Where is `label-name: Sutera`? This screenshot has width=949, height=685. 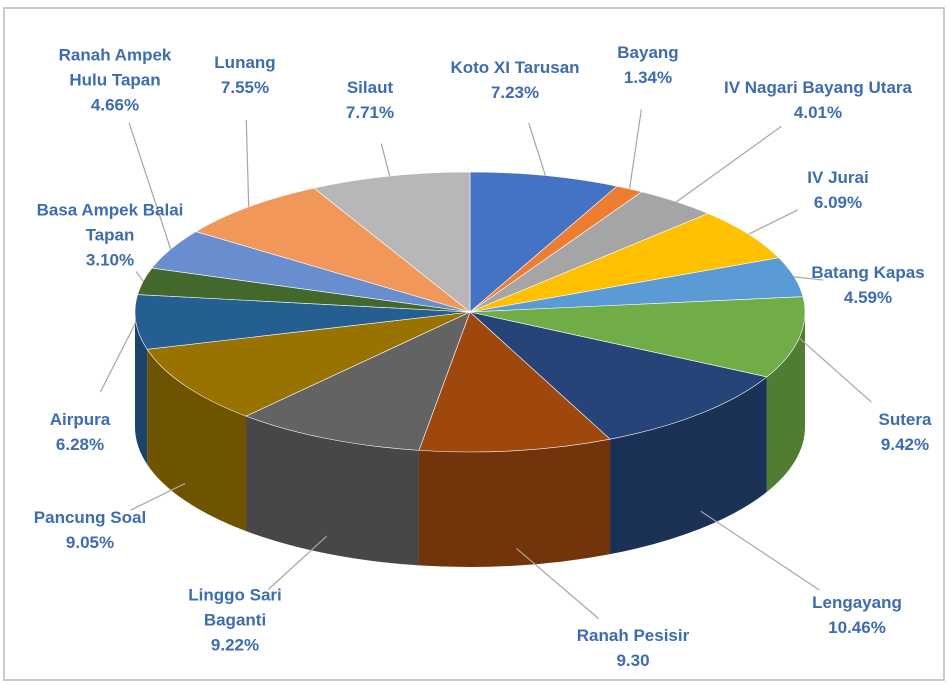
label-name: Sutera is located at coordinates (905, 419).